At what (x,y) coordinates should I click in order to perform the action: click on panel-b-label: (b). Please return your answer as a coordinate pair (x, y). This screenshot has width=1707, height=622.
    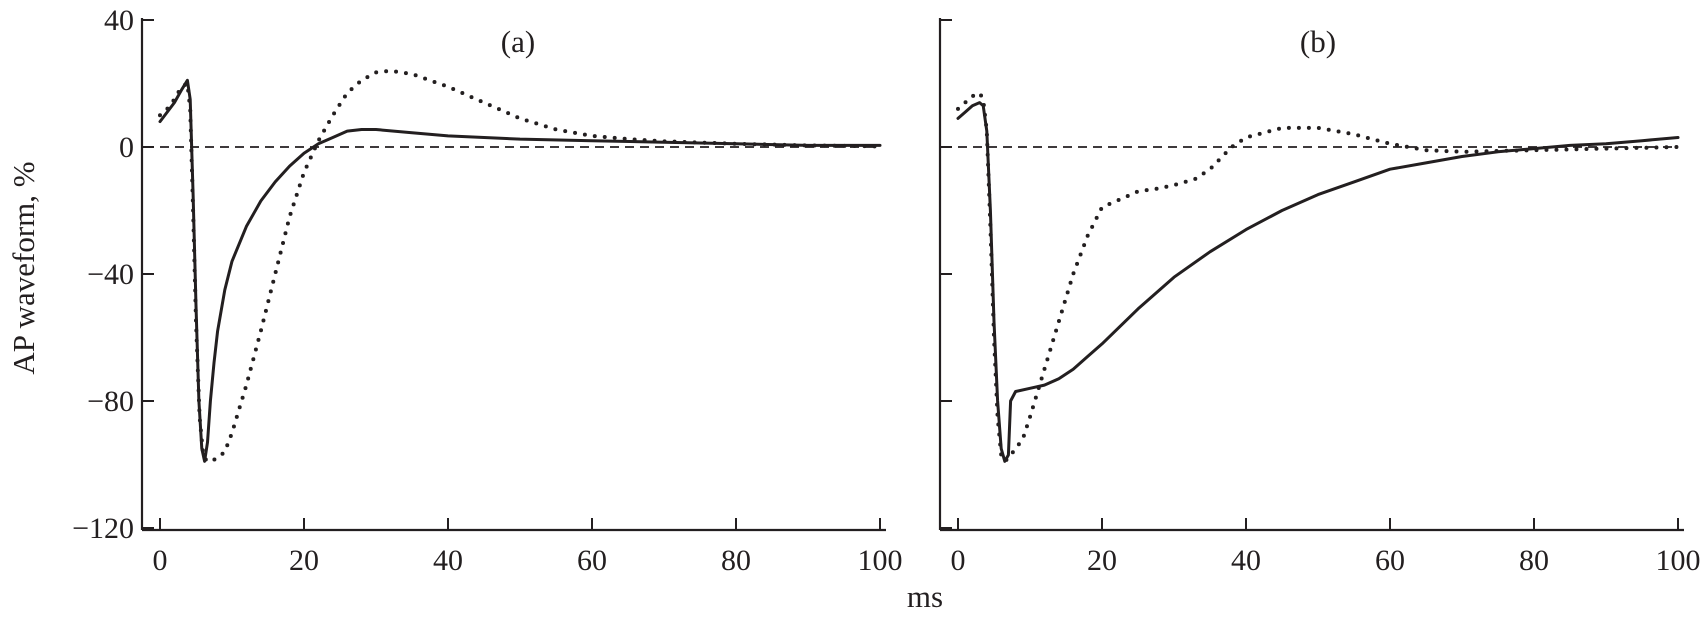
    Looking at the image, I should click on (1318, 41).